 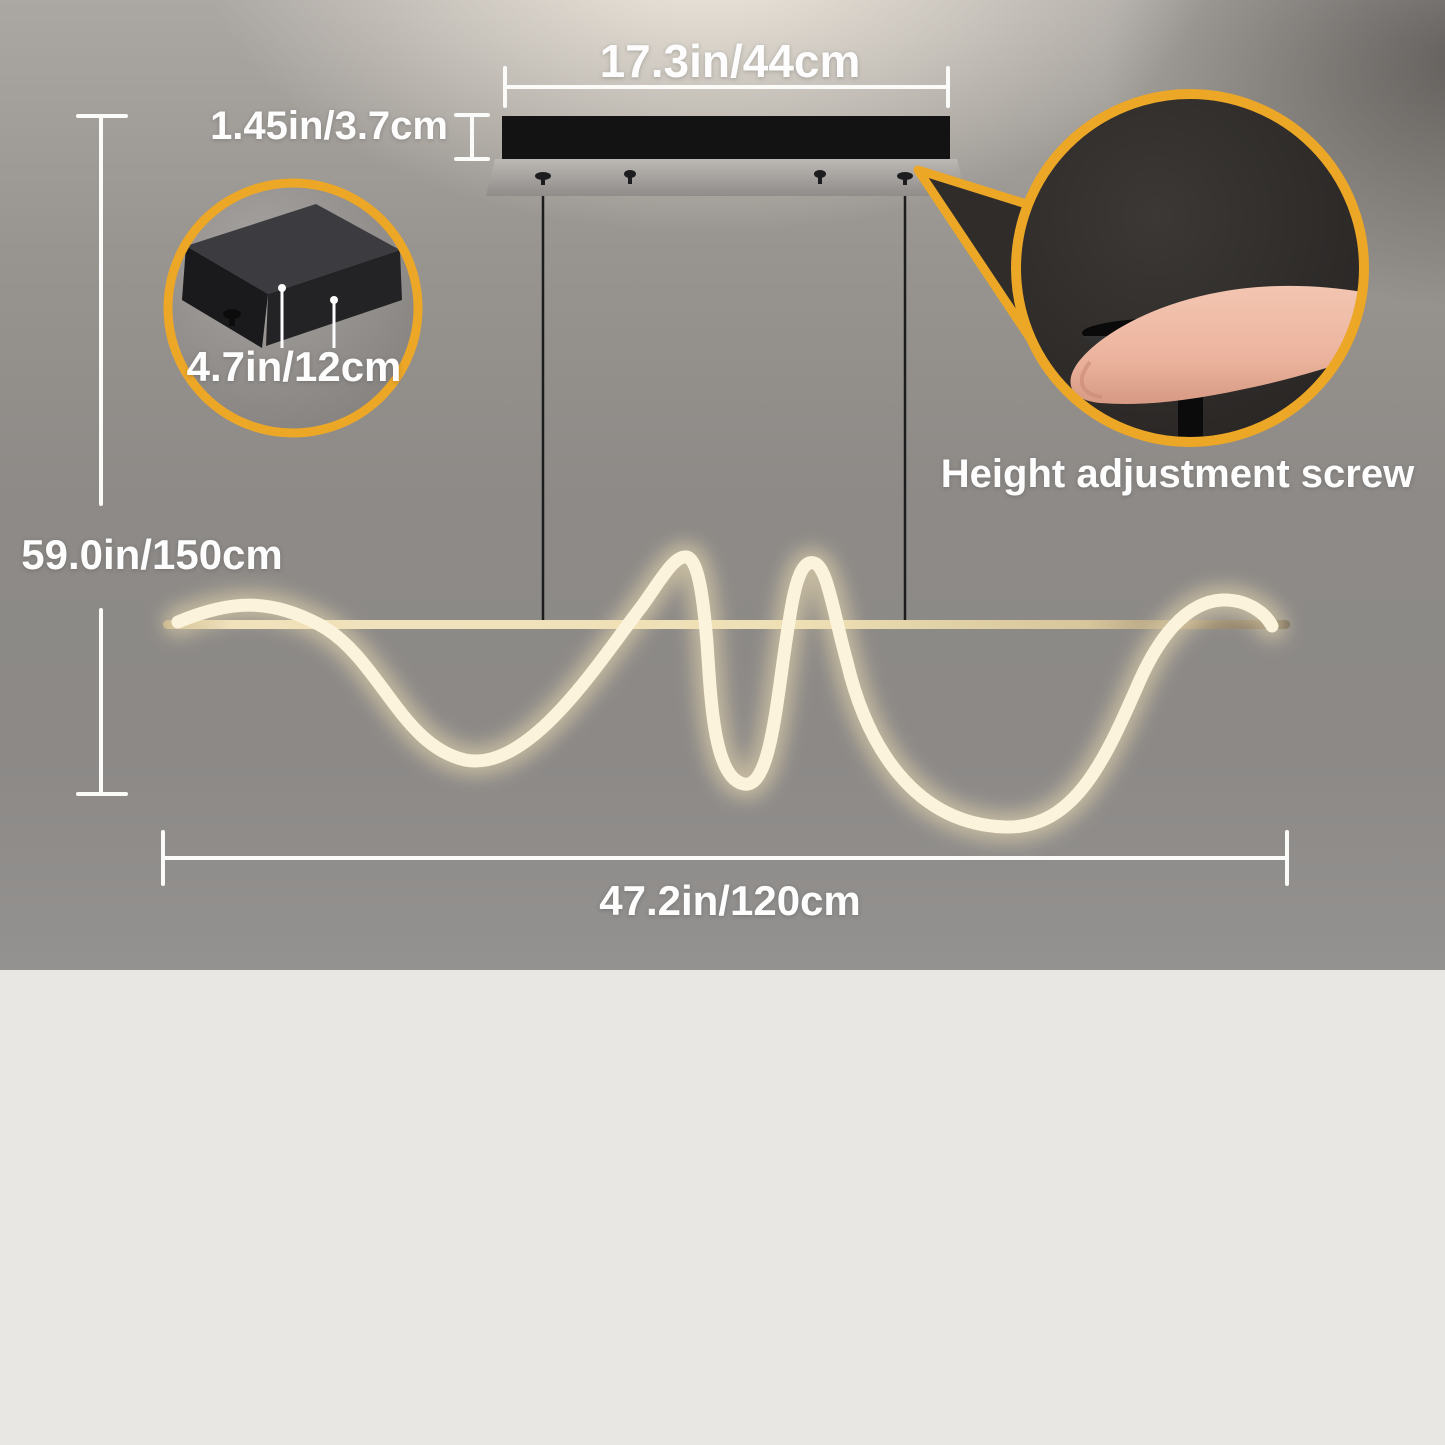 I want to click on canopy-height-label: 1.45in/3.7cm, so click(x=329, y=126).